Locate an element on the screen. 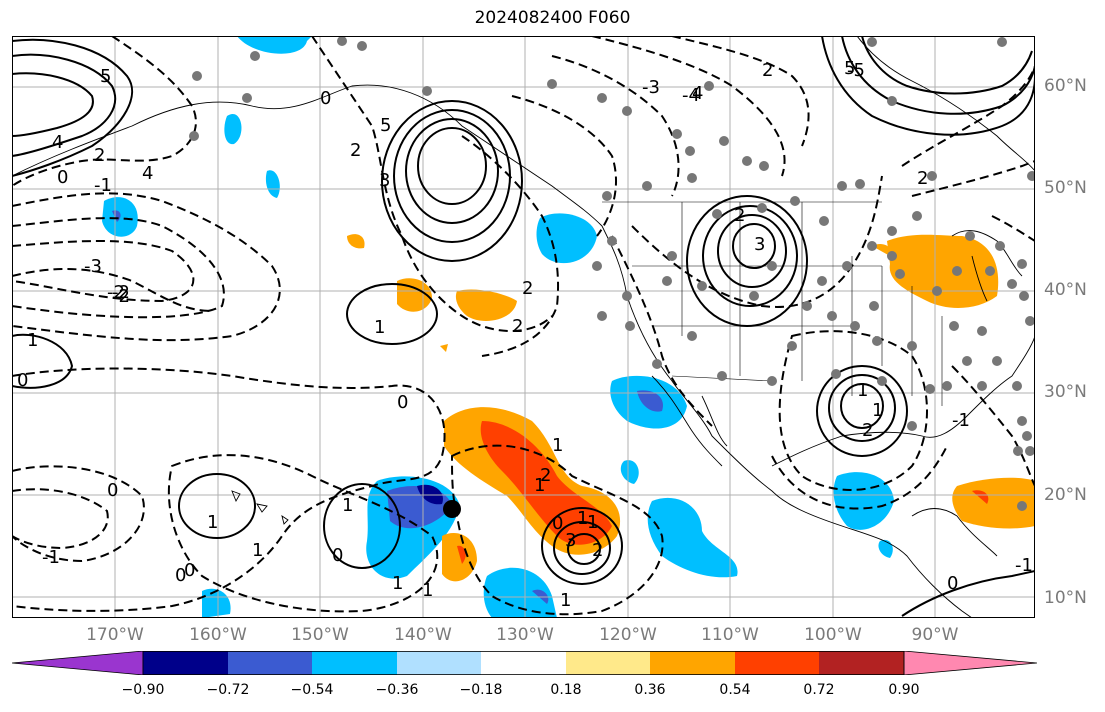  colorbar-extend-max is located at coordinates (970, 663).